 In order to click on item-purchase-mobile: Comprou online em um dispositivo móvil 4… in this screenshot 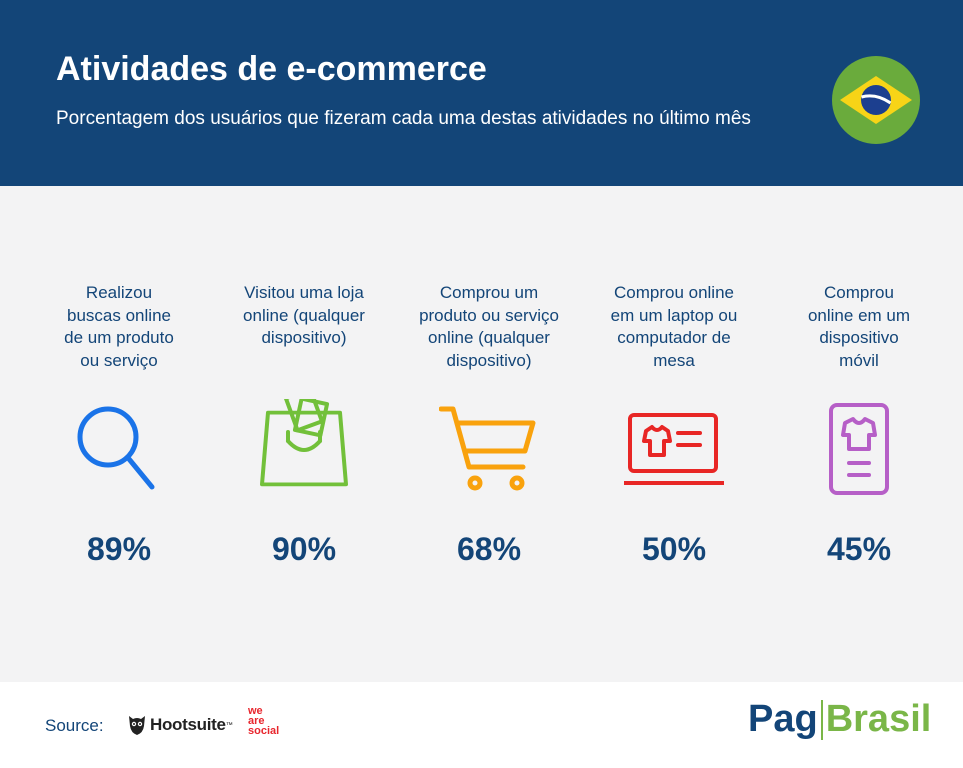, I will do `click(859, 434)`.